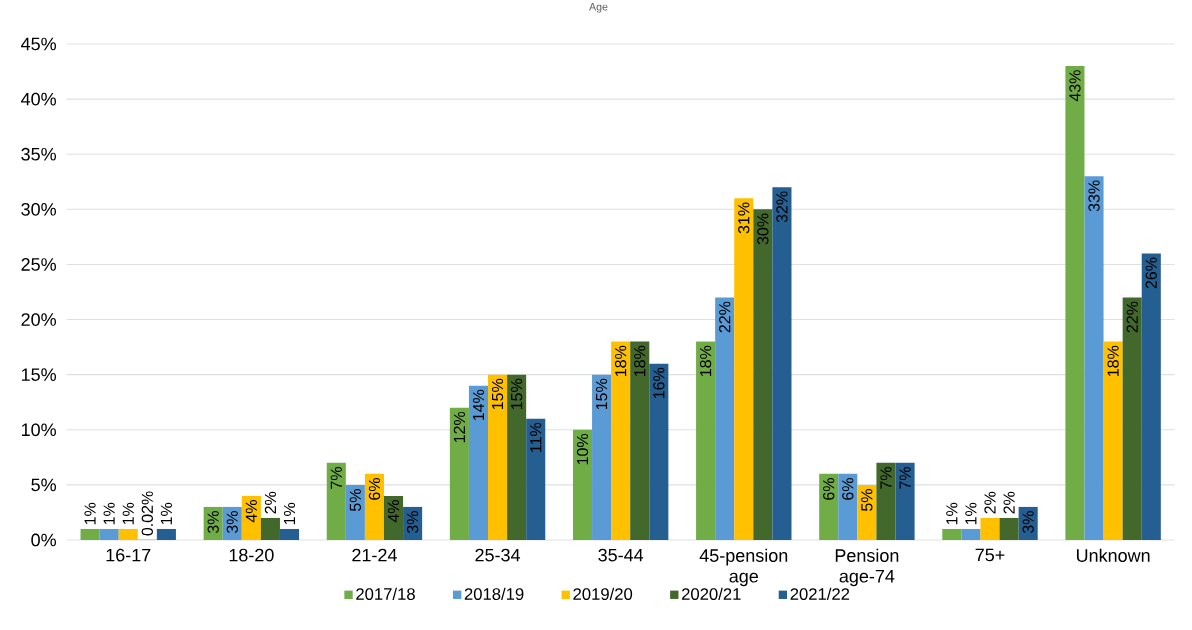 Image resolution: width=1192 pixels, height=630 pixels. What do you see at coordinates (128, 555) in the screenshot?
I see `x-tick-label: 16-17` at bounding box center [128, 555].